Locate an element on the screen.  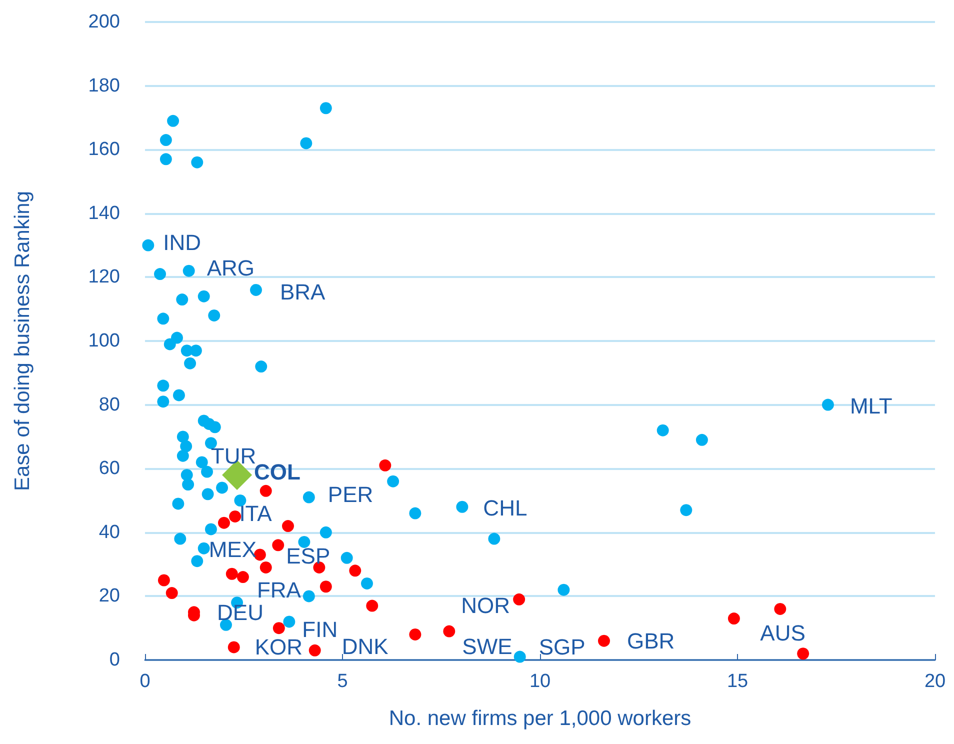
x-tick-label: 5 is located at coordinates (342, 681).